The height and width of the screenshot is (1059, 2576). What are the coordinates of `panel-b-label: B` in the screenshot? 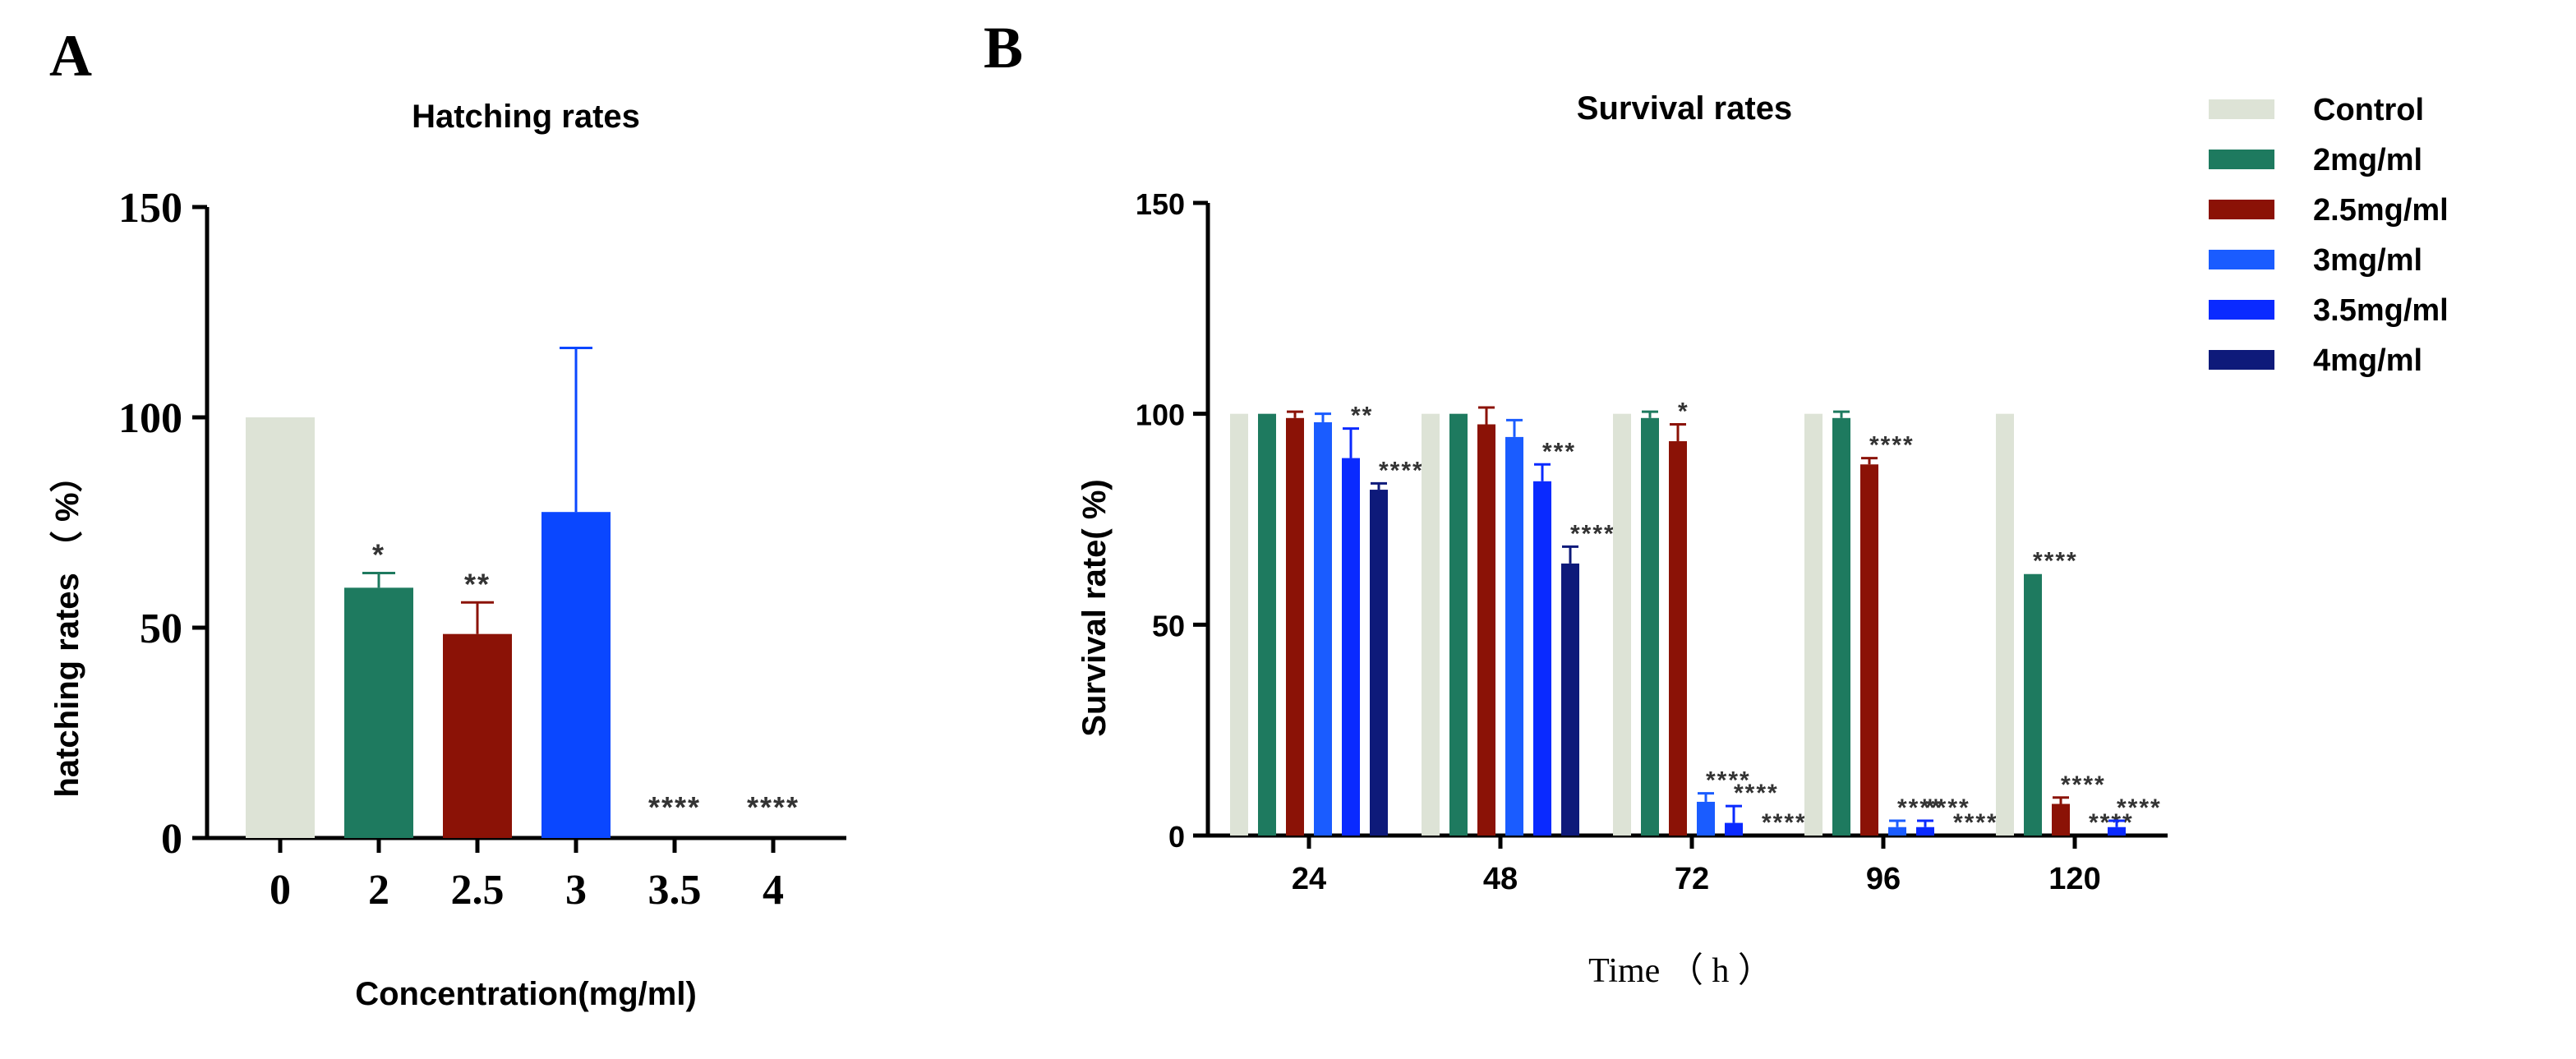 It's located at (1003, 48).